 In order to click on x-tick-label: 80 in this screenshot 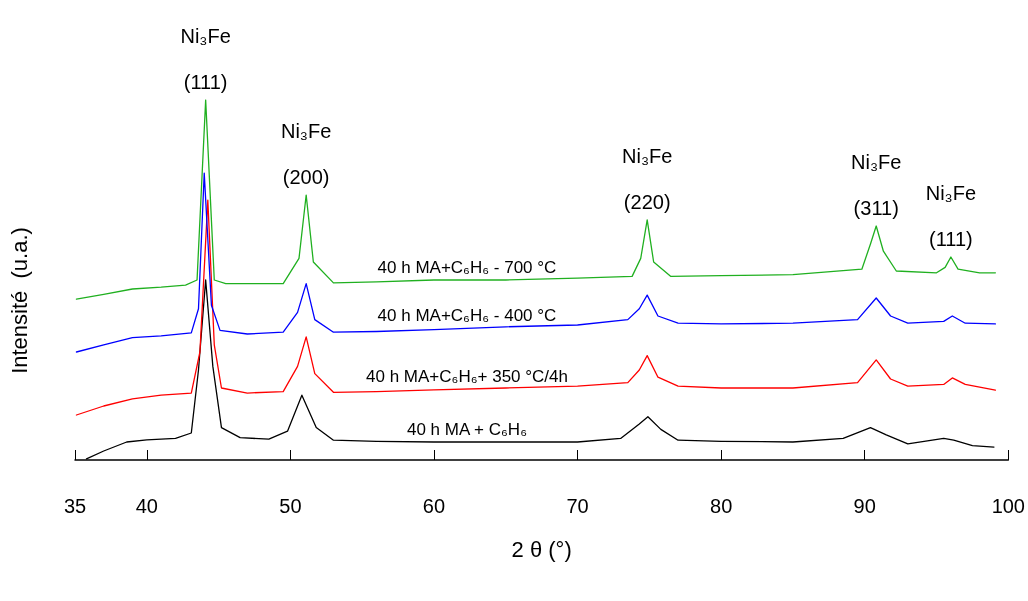, I will do `click(721, 506)`.